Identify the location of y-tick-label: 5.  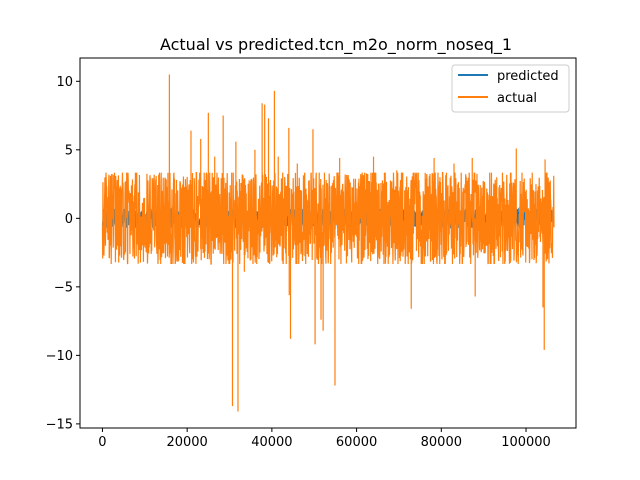
(69, 150).